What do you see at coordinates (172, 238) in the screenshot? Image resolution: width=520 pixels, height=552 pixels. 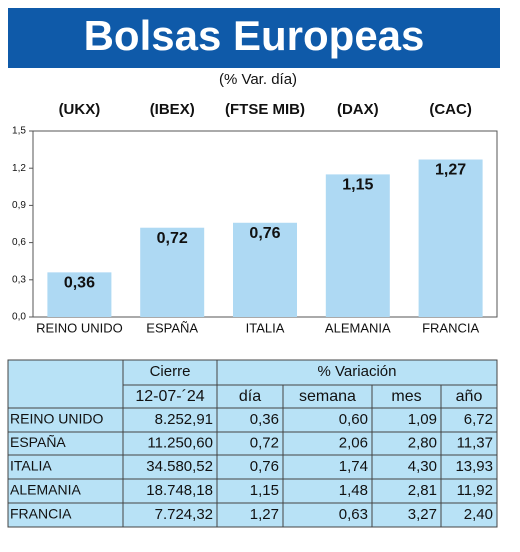 I see `value-label: 0,72` at bounding box center [172, 238].